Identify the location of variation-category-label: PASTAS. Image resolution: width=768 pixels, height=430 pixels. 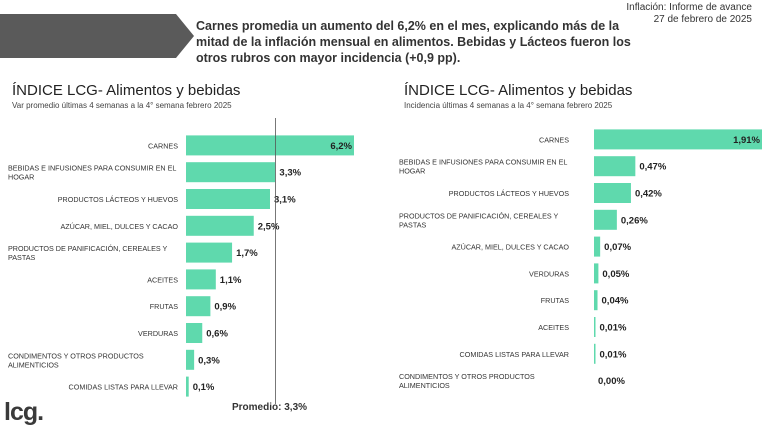
(21, 257).